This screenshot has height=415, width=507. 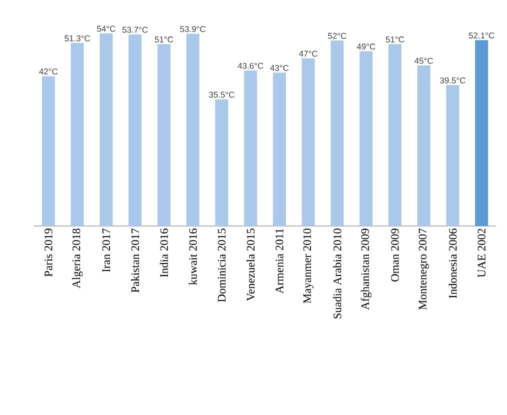 I want to click on x-tick-label: Paris 2019, so click(x=48, y=252).